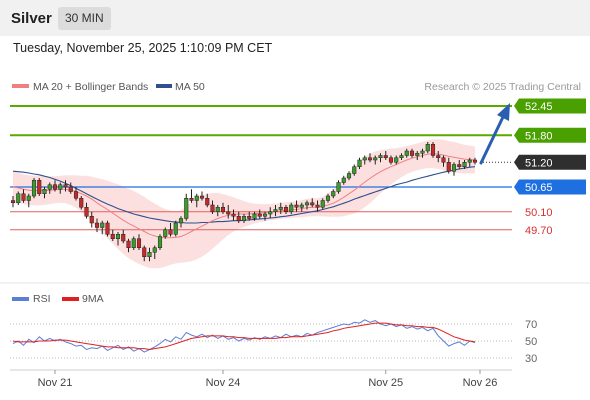  What do you see at coordinates (90, 87) in the screenshot?
I see `legend-label-ma20: MA 20 + Bollinger Bands` at bounding box center [90, 87].